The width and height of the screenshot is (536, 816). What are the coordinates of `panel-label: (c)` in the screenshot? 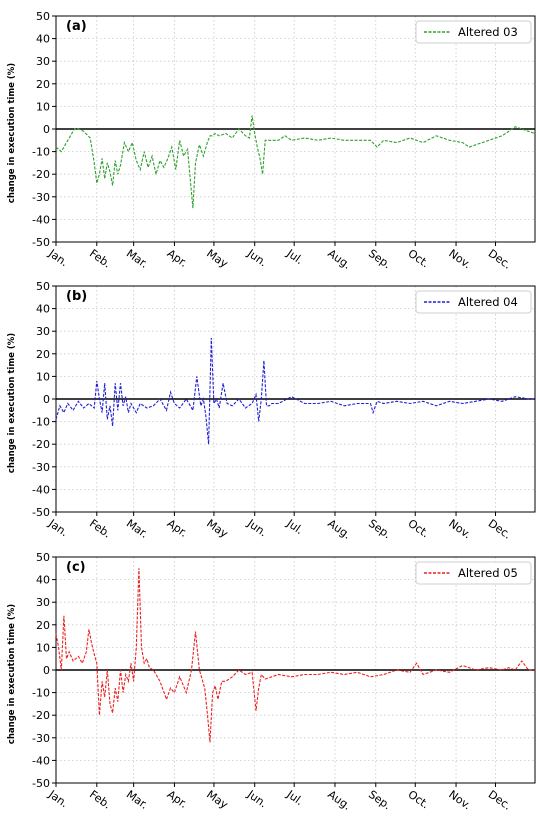 It's located at (76, 567).